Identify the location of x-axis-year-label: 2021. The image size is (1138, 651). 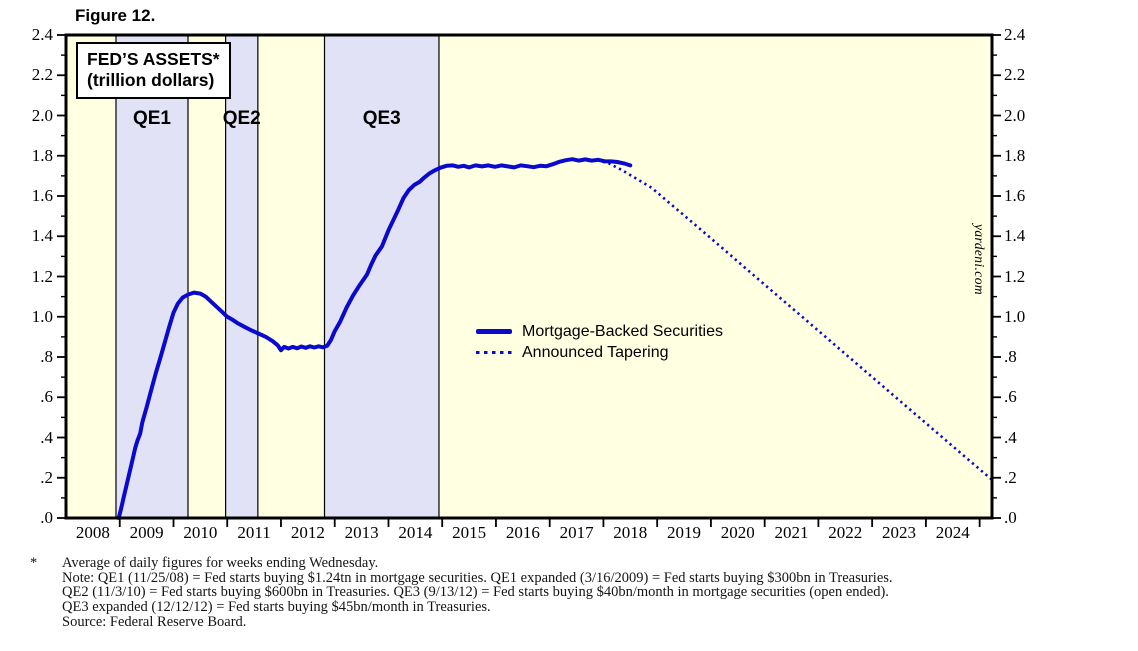
(791, 532).